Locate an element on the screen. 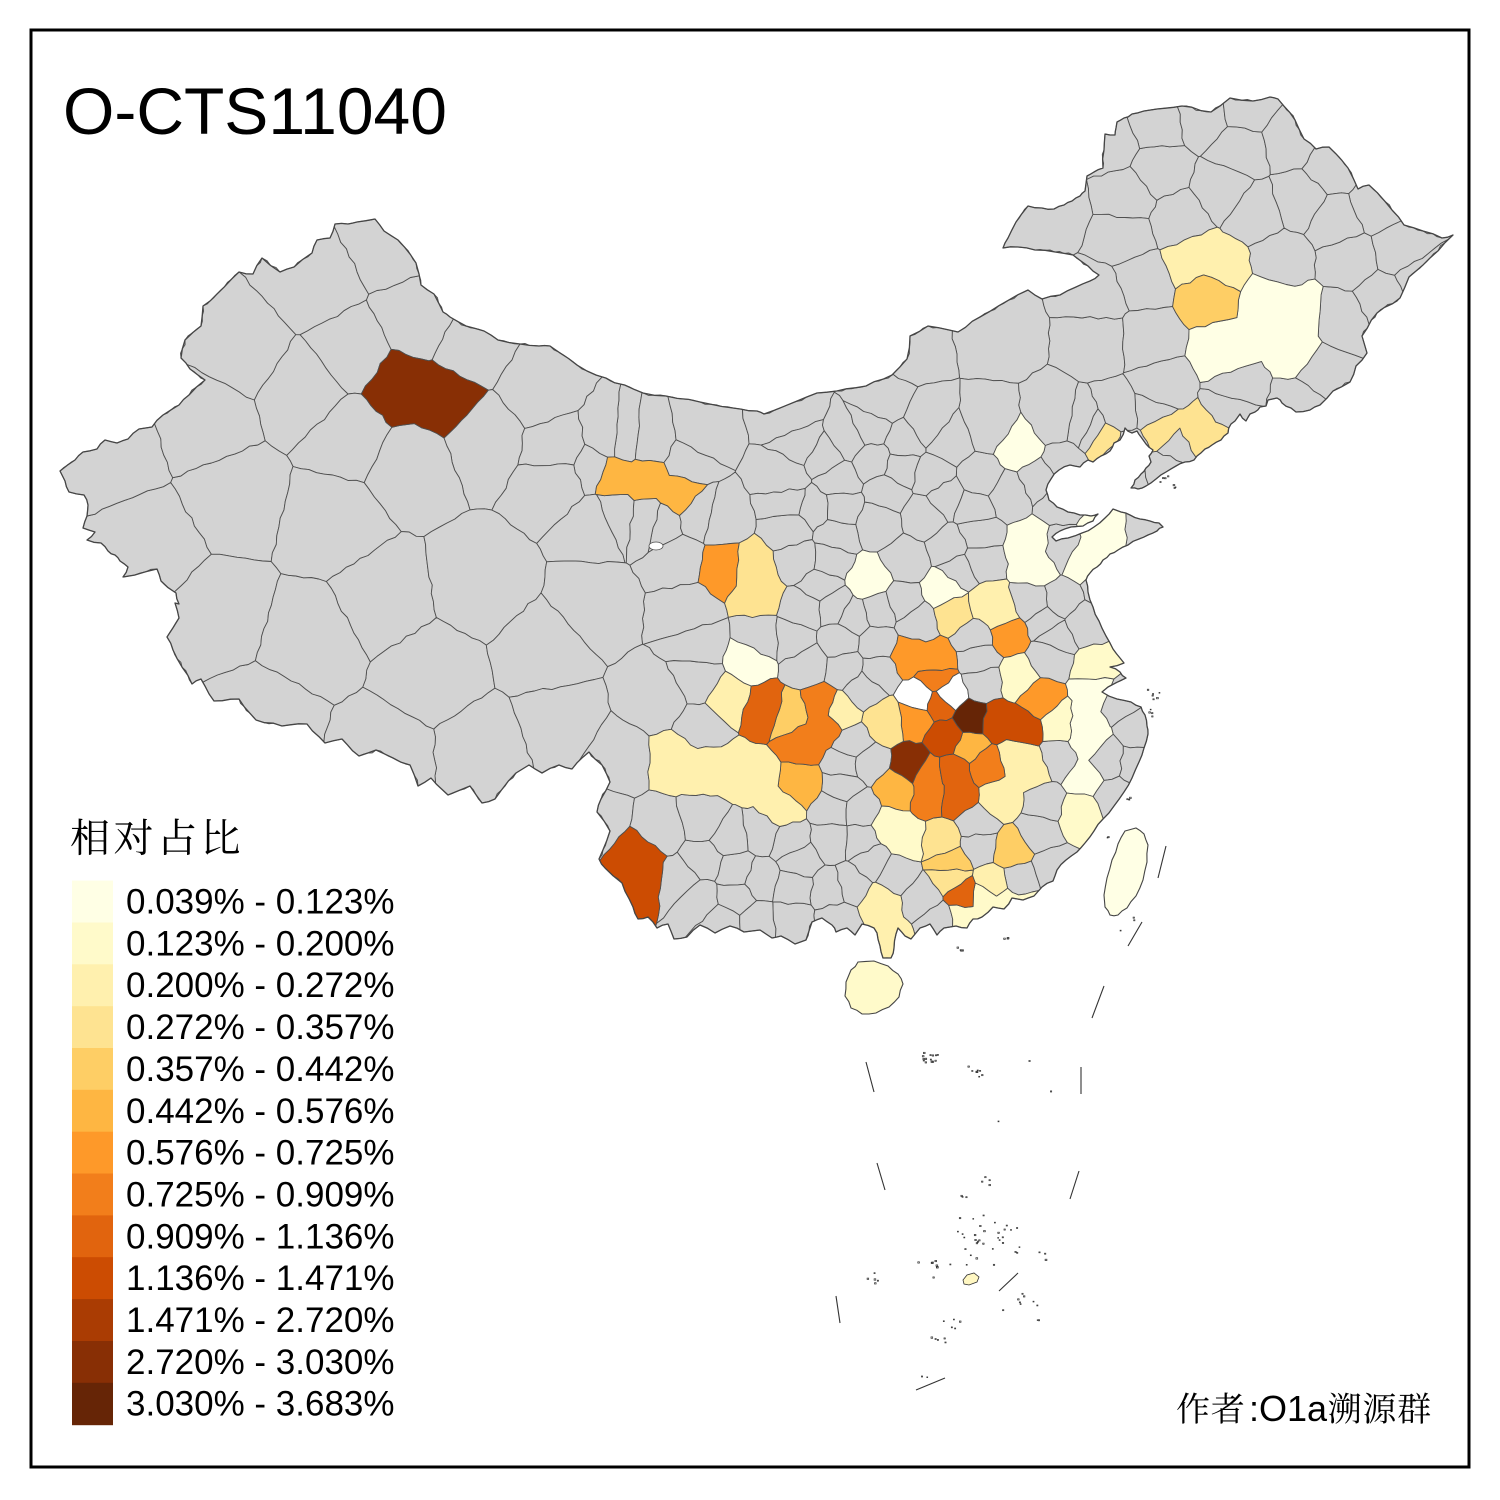 The image size is (1500, 1500). svg-text: :O1a is located at coordinates (1288, 1408).